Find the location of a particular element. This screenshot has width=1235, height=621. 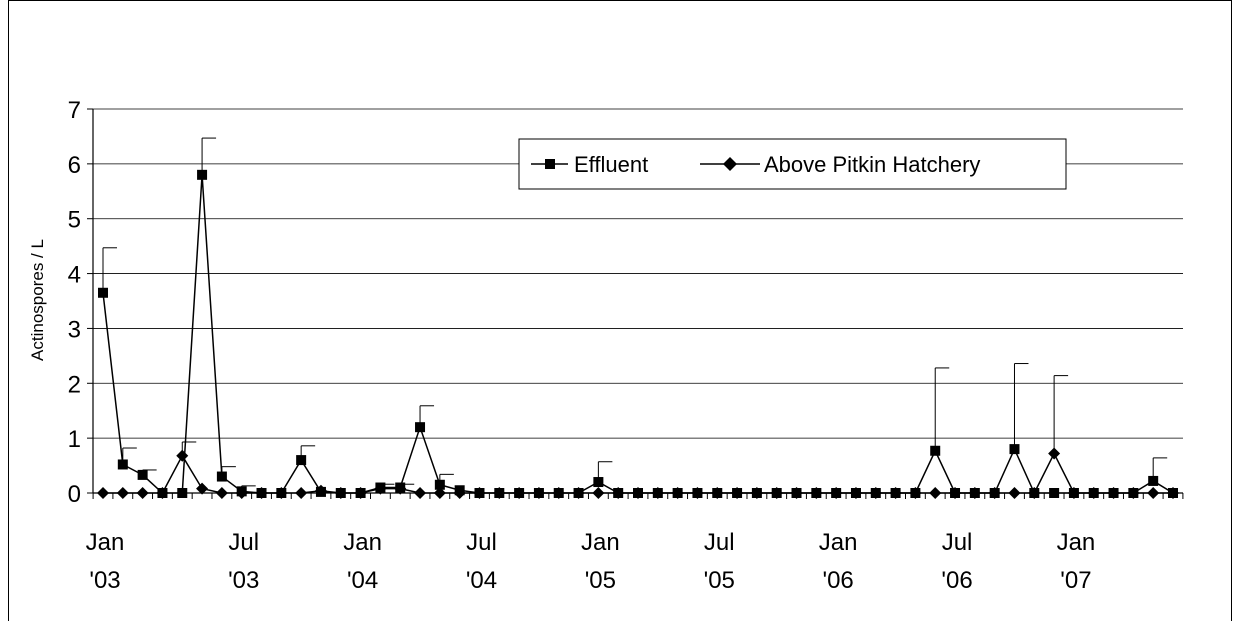

x-tick-label-month-7: Jul is located at coordinates (957, 542).